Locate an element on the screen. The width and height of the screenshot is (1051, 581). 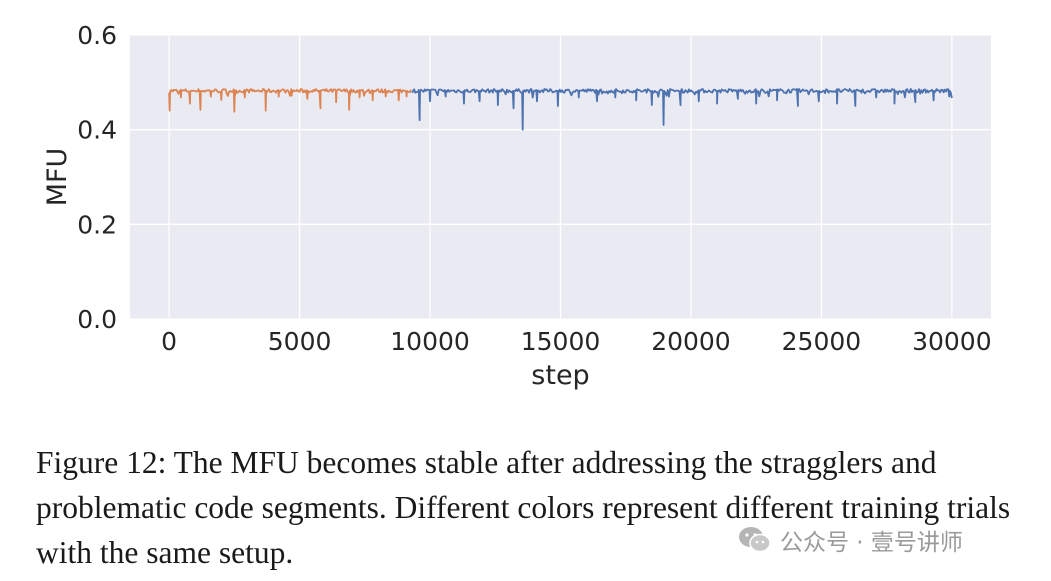
series-line-blue is located at coordinates (682, 109).